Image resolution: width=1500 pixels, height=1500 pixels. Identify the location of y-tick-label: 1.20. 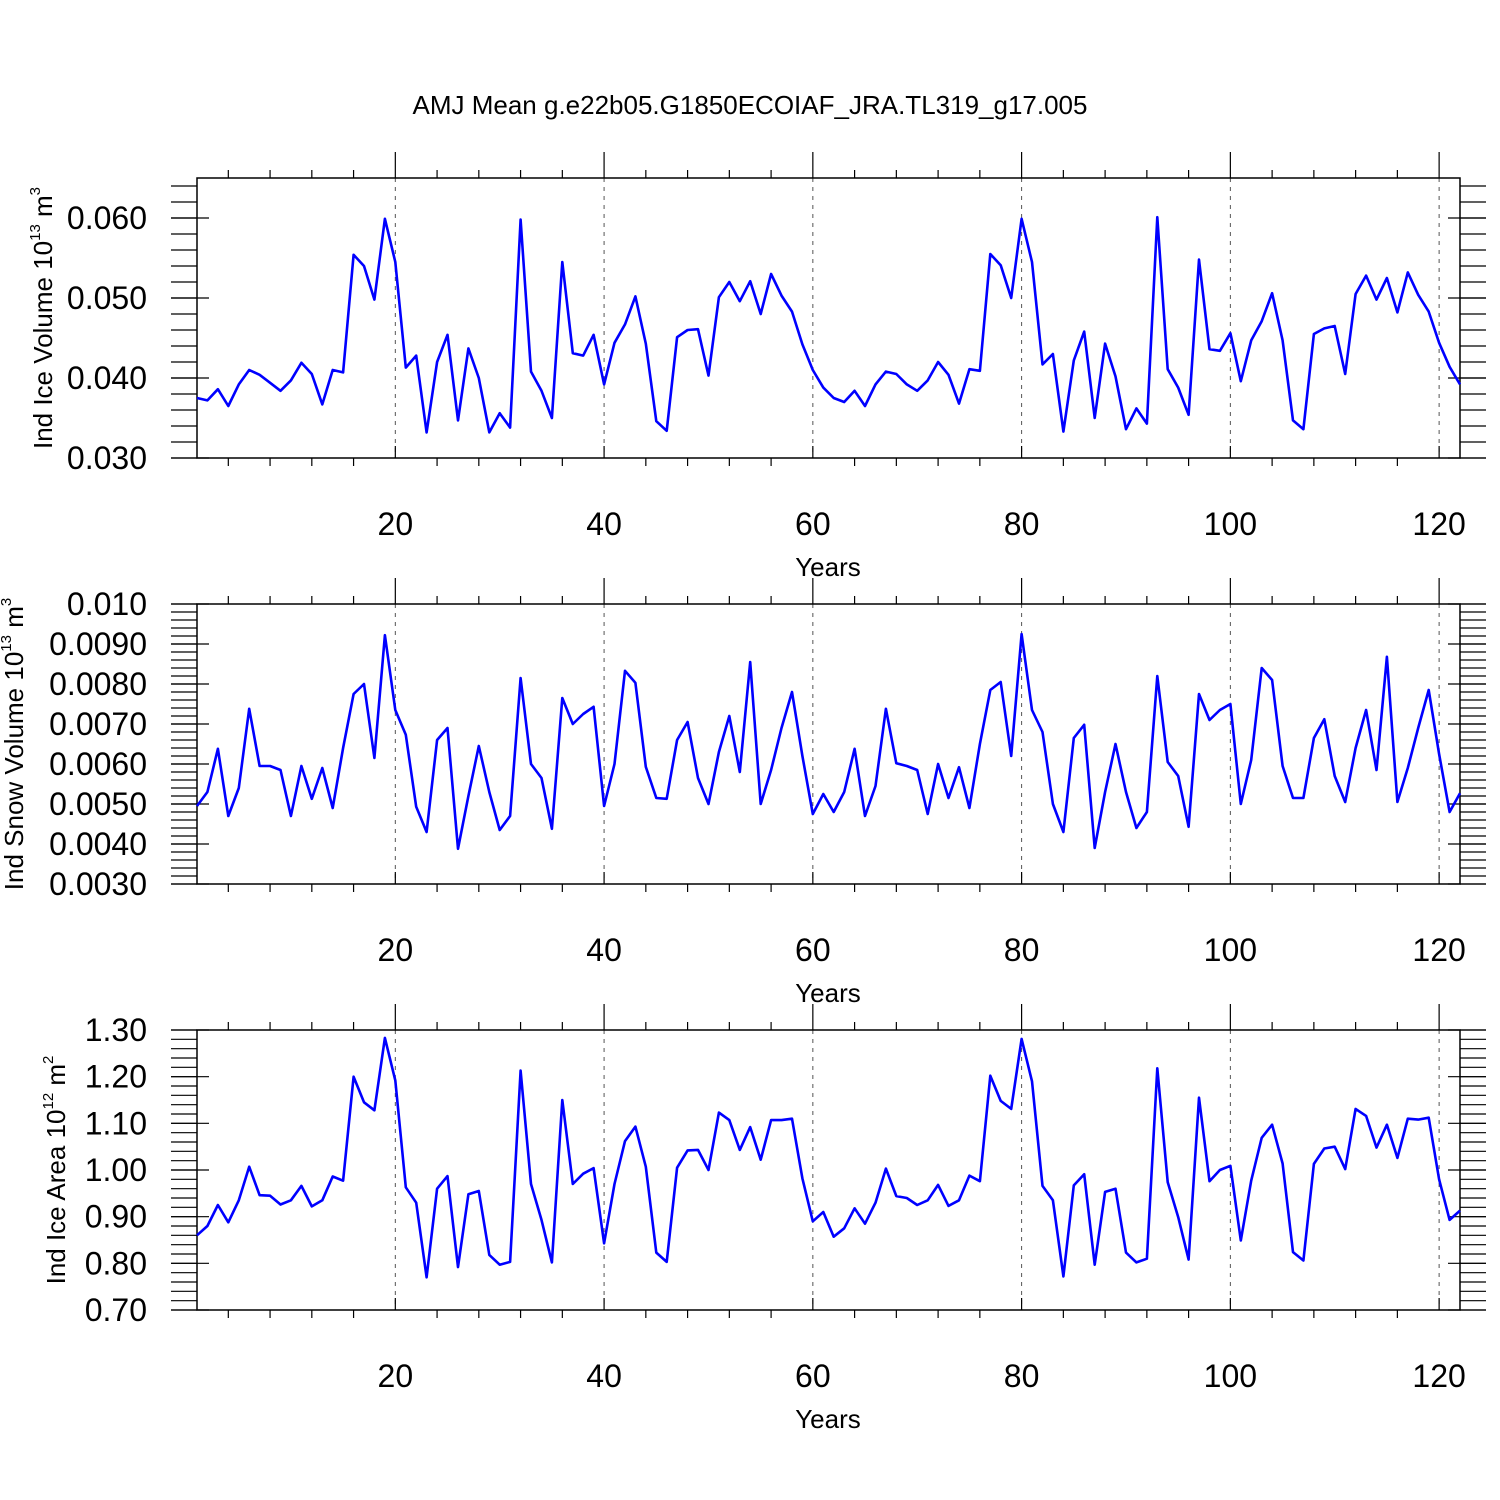
(116, 1077).